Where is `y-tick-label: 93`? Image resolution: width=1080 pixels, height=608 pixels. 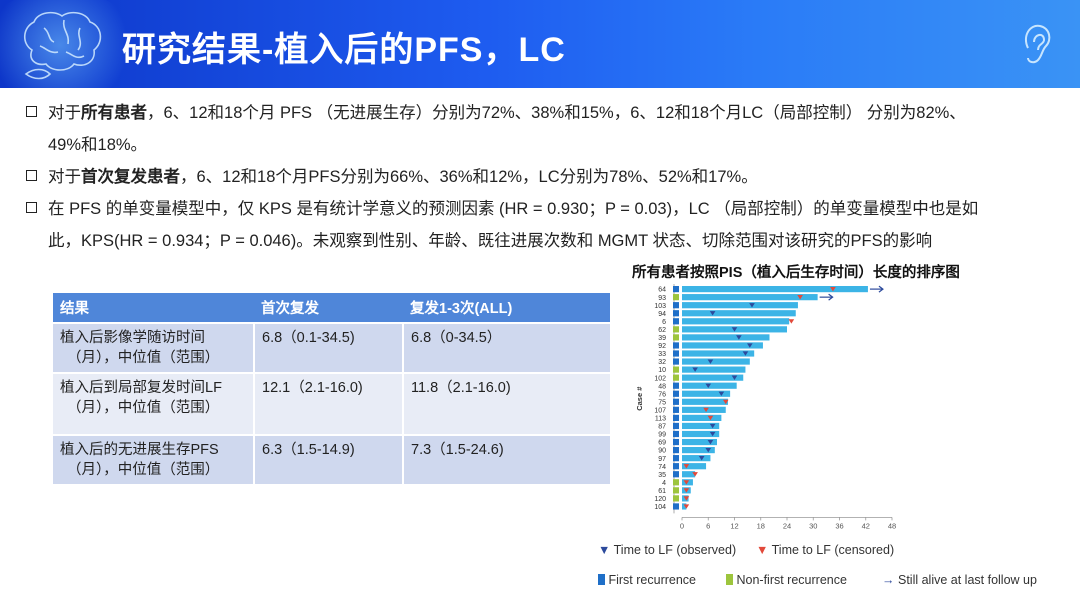 y-tick-label: 93 is located at coordinates (662, 298).